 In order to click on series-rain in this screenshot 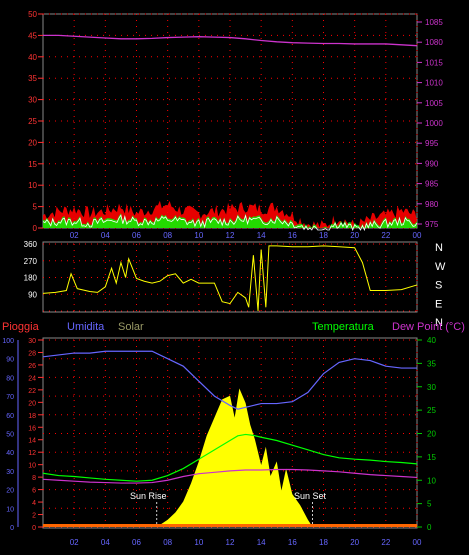, I will do `click(230, 525)`.